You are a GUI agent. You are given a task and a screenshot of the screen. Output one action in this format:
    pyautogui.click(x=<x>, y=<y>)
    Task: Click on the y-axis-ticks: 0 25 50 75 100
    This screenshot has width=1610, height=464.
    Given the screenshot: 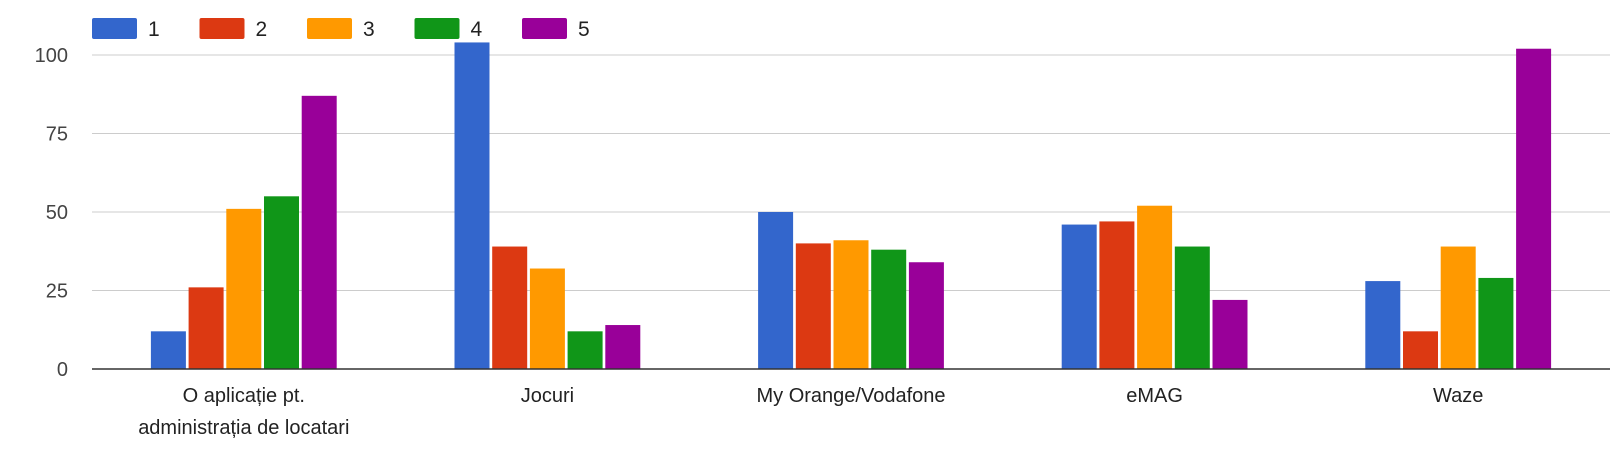 What is the action you would take?
    pyautogui.click(x=51, y=213)
    